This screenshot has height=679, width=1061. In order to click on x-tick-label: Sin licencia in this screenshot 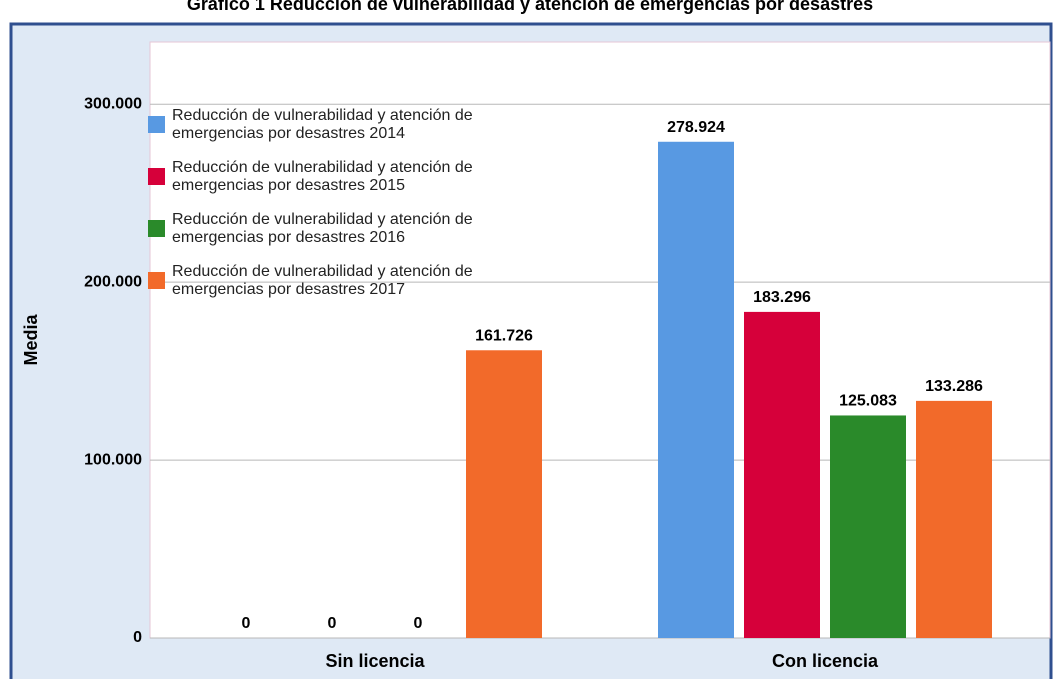, I will do `click(375, 661)`.